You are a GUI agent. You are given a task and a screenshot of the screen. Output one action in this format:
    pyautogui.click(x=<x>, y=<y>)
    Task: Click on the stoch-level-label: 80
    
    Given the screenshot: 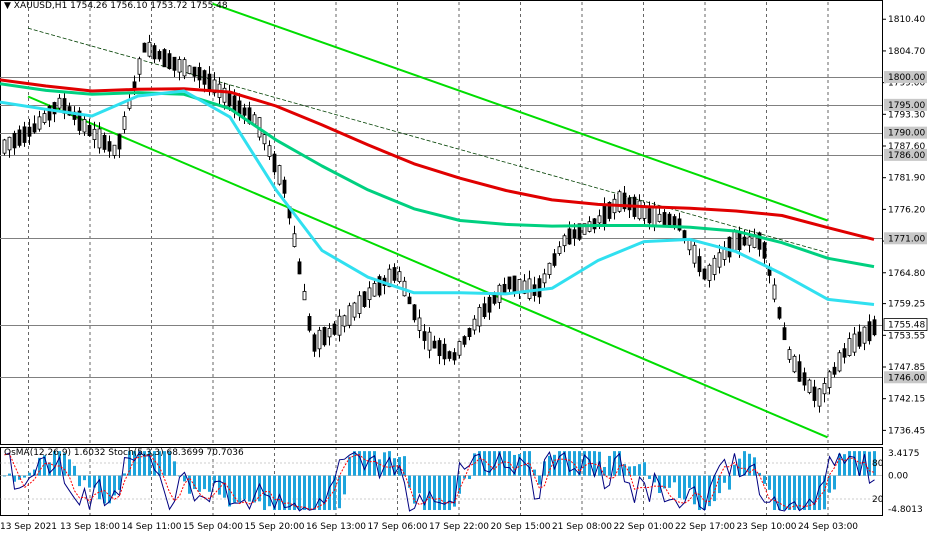 What is the action you would take?
    pyautogui.click(x=878, y=464)
    